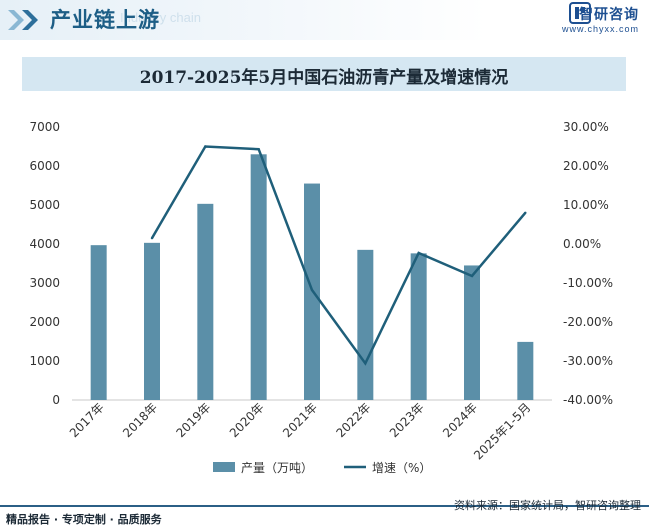 The width and height of the screenshot is (649, 527). Describe the element at coordinates (586, 127) in the screenshot. I see `right-axis-tick-label: 30.00%` at that location.